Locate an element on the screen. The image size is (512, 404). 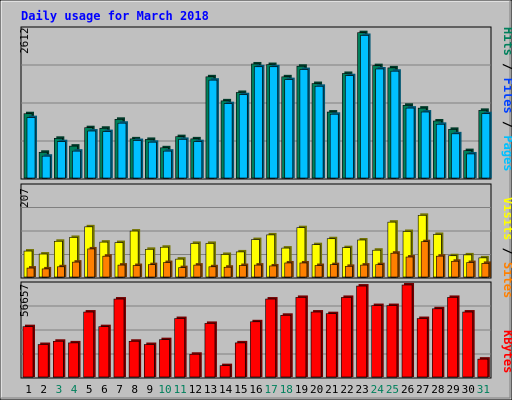
legend-pages: Pages is located at coordinates (506, 153).